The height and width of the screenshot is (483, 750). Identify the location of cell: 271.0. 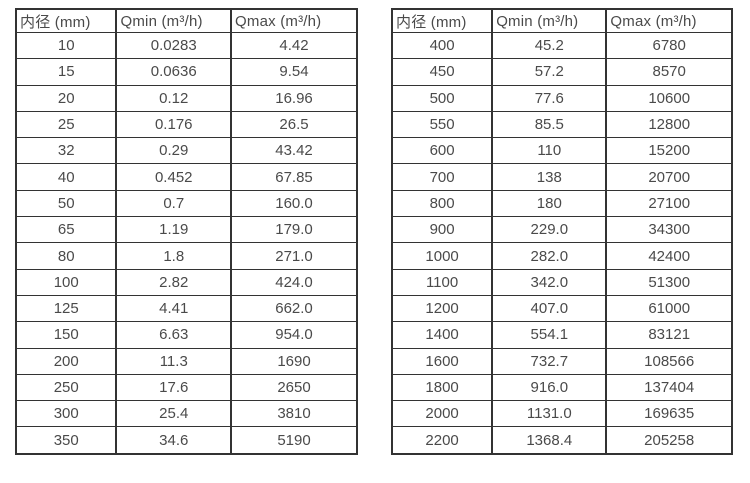
(294, 256).